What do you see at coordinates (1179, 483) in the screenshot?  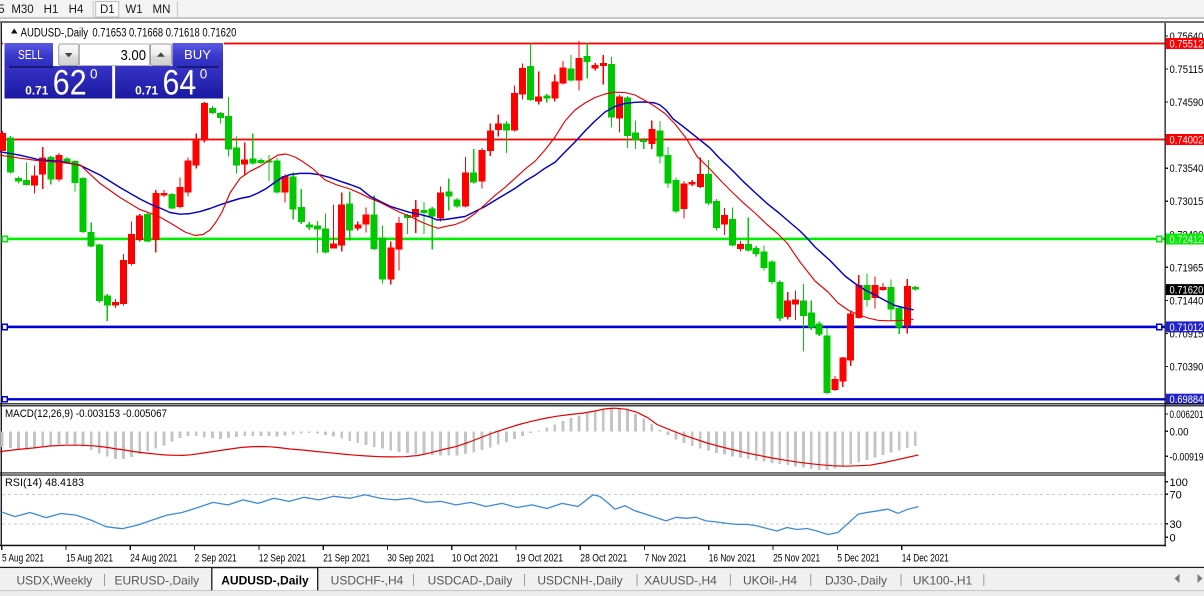 I see `svg-text: 100` at bounding box center [1179, 483].